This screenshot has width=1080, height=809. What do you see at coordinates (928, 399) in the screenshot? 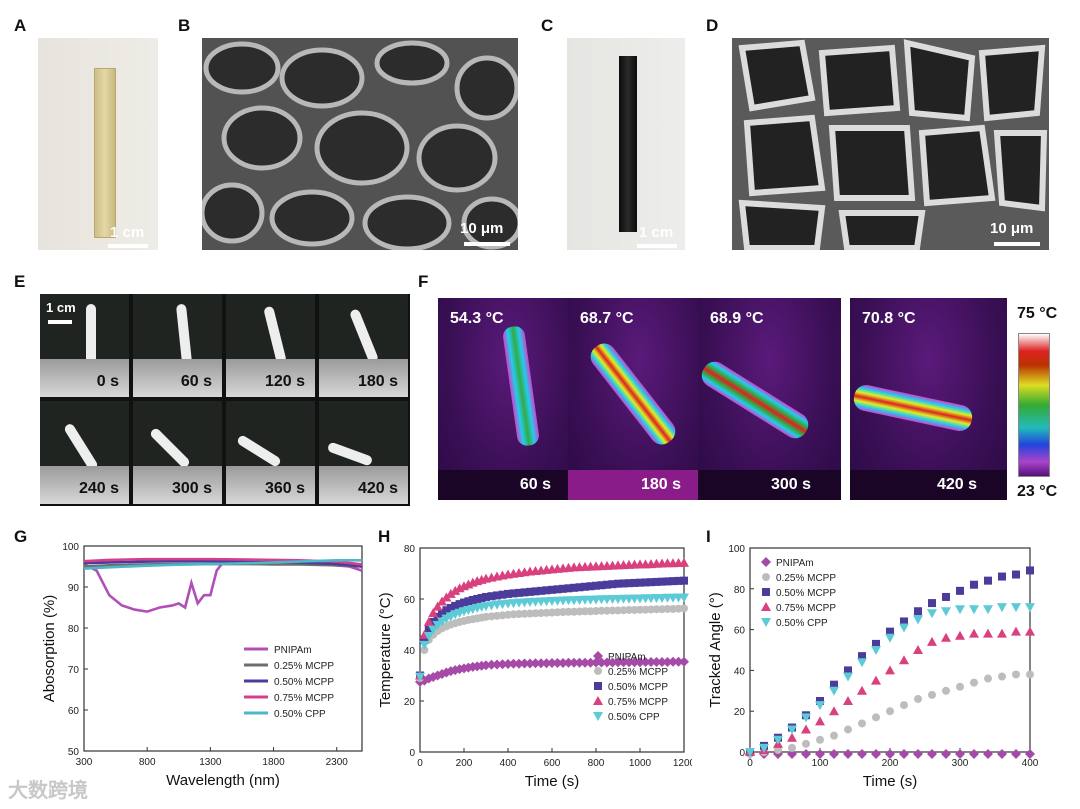
I see `thermal-frame: 70.8 °C 420 s` at bounding box center [928, 399].